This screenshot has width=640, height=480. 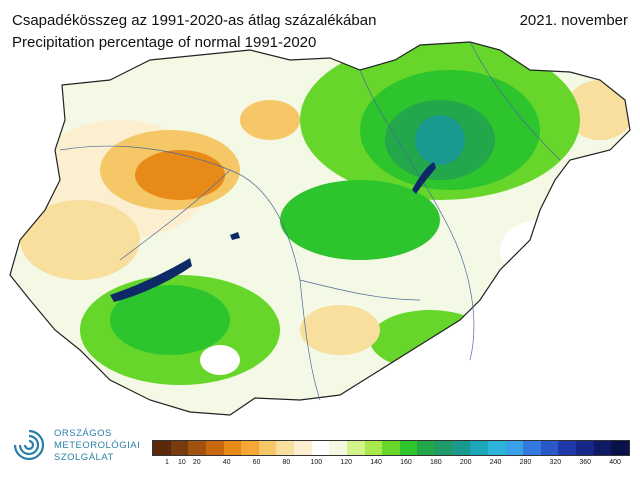 I want to click on swirl-icon, so click(x=29, y=445).